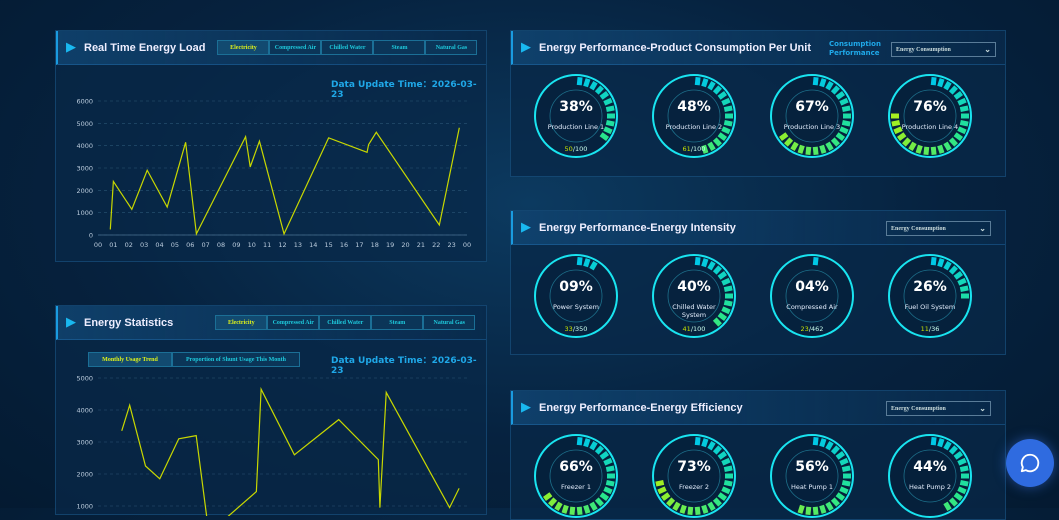  Describe the element at coordinates (694, 487) in the screenshot. I see `gauge-label: Freezer 2` at that location.